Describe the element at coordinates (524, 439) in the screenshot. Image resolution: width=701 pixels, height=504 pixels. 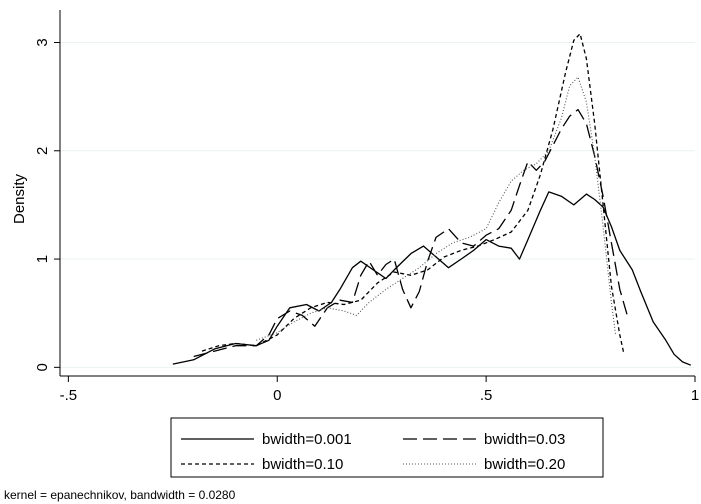
I see `legend-label: bwidth=0.03` at that location.